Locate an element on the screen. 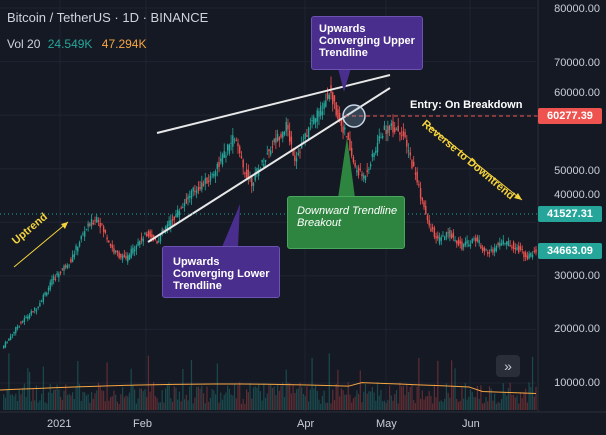 The height and width of the screenshot is (435, 606). reverse-arrow is located at coordinates (475, 162).